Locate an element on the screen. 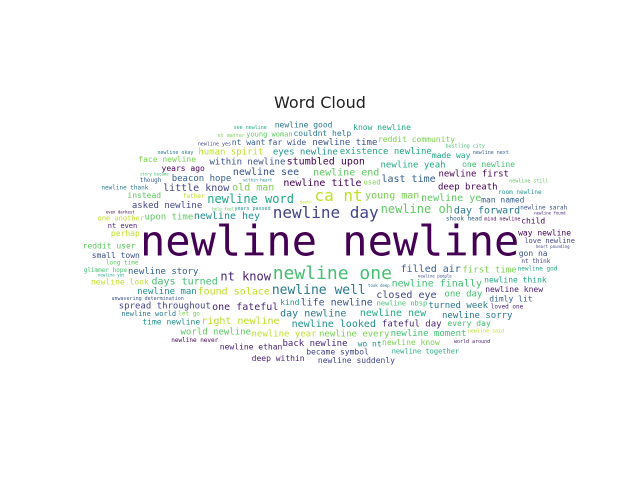 This screenshot has width=640, height=480. word-69: nt want is located at coordinates (249, 142).